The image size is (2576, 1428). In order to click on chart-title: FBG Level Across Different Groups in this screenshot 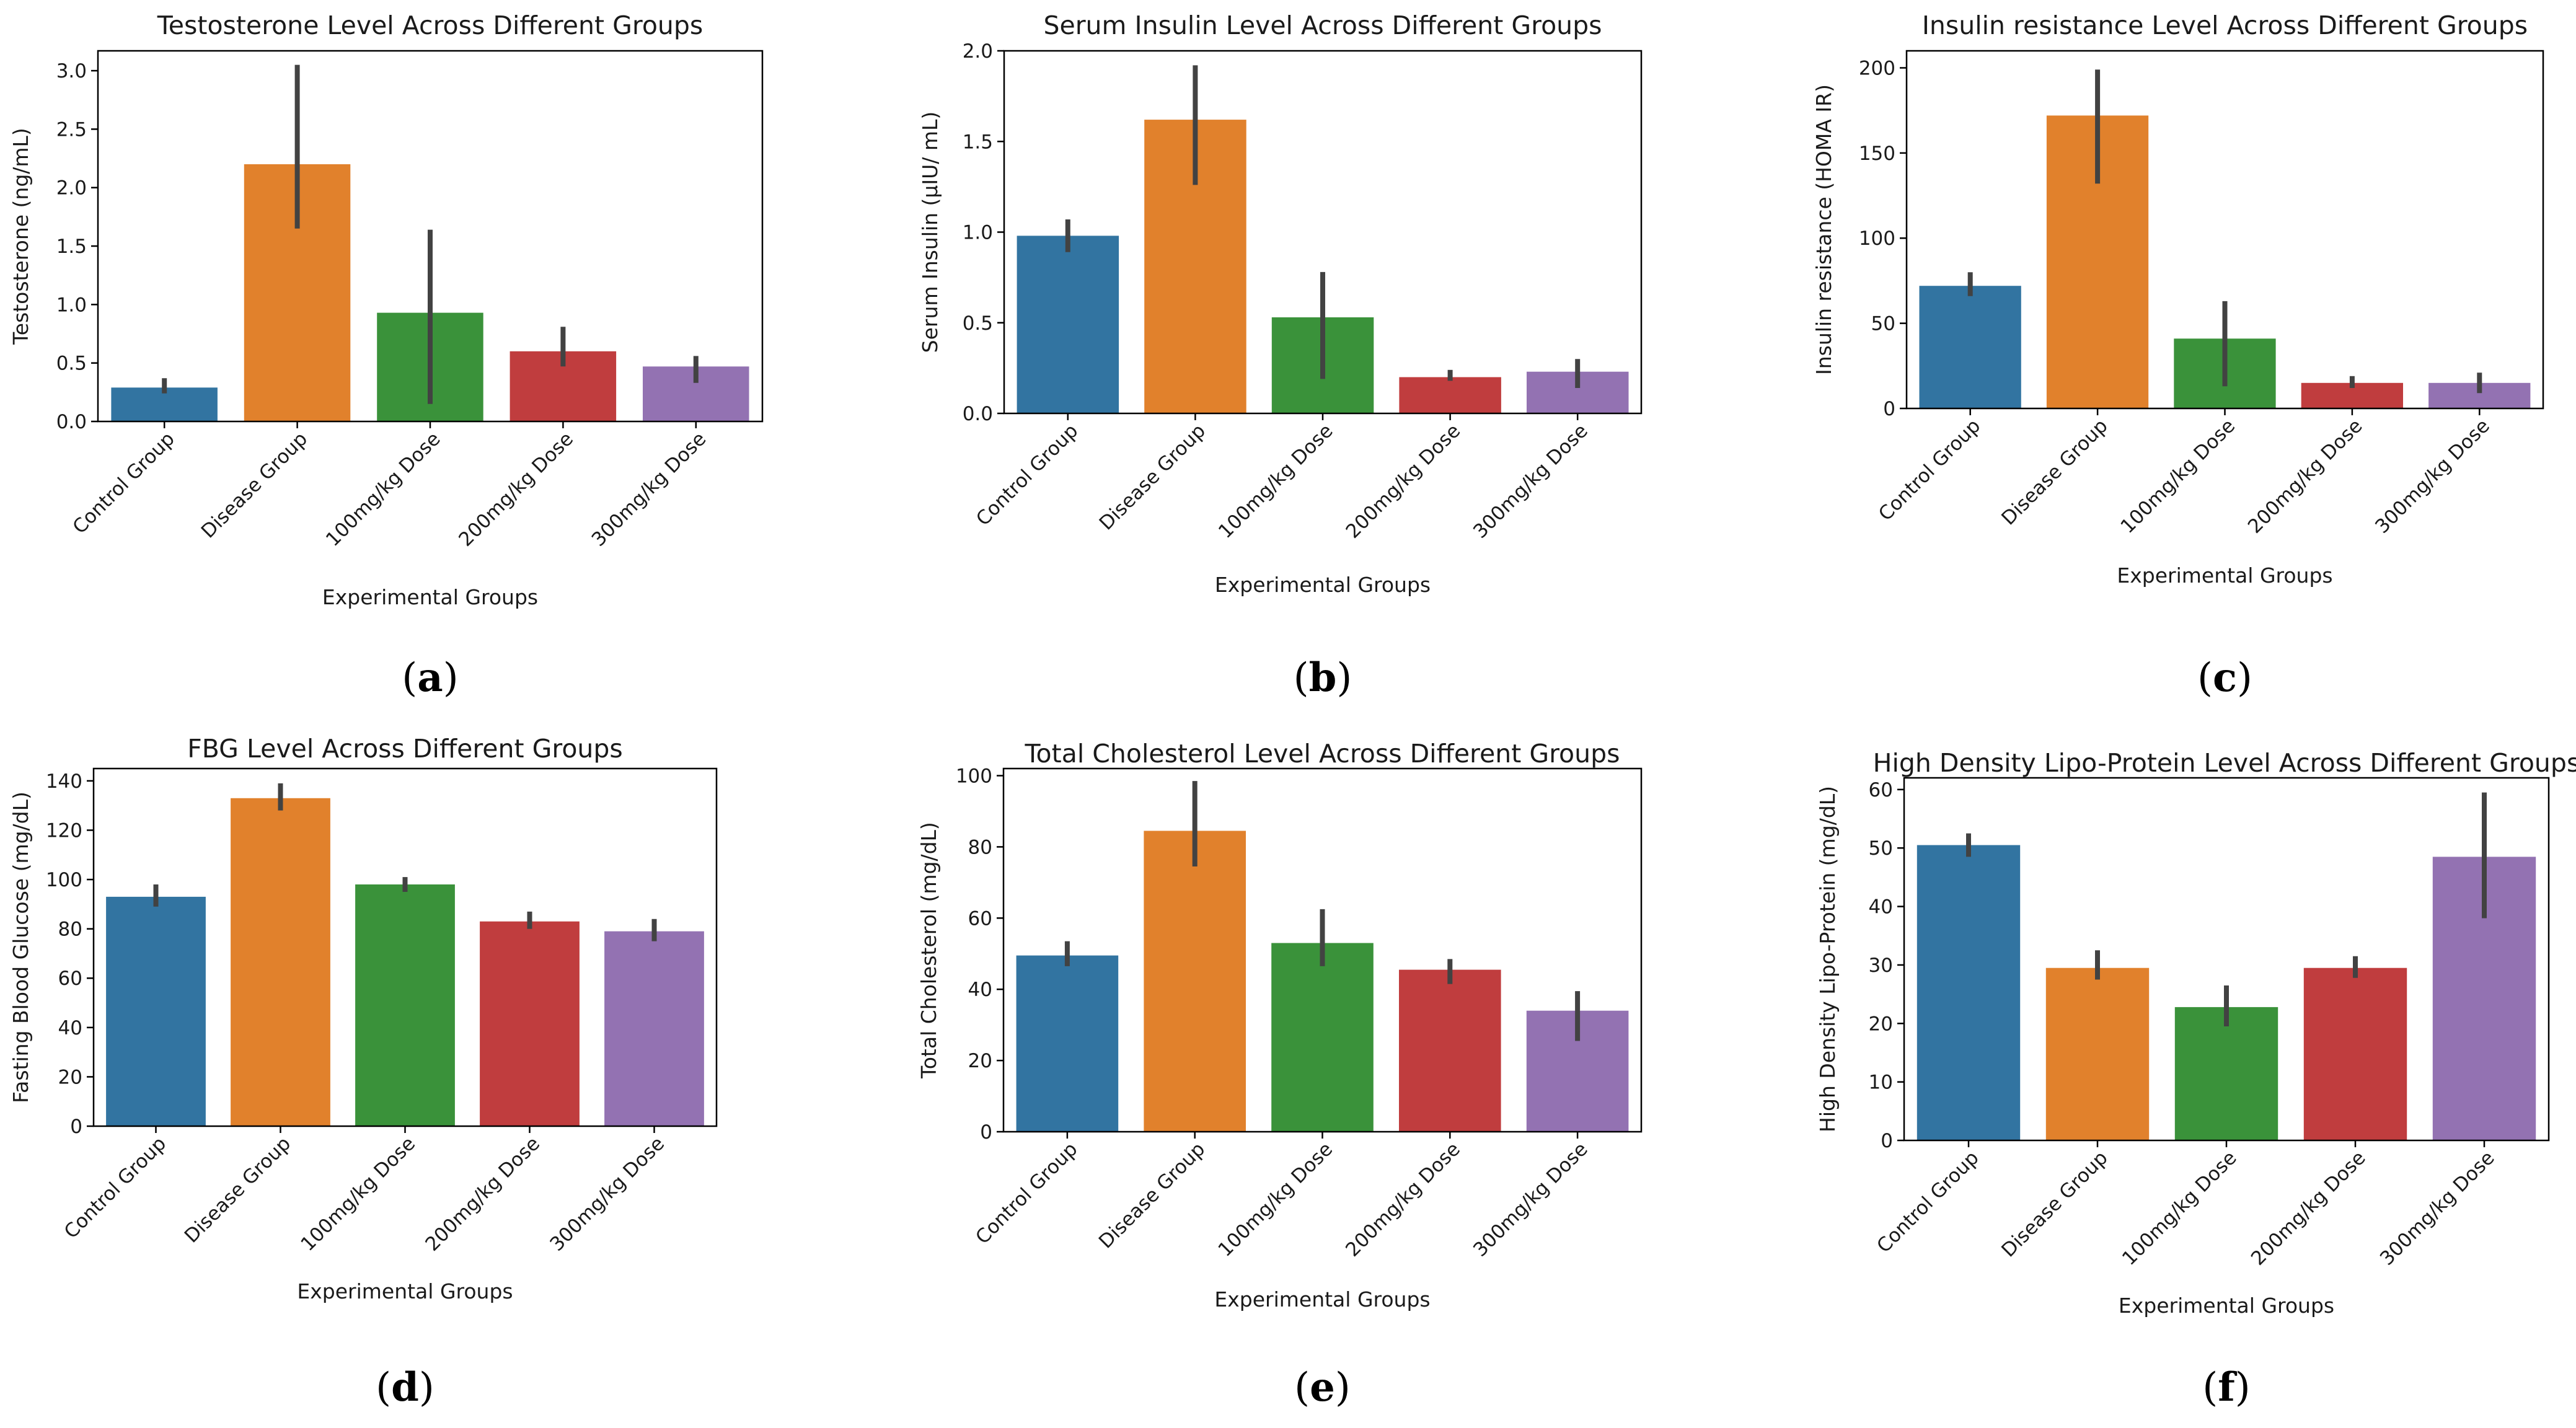, I will do `click(405, 749)`.